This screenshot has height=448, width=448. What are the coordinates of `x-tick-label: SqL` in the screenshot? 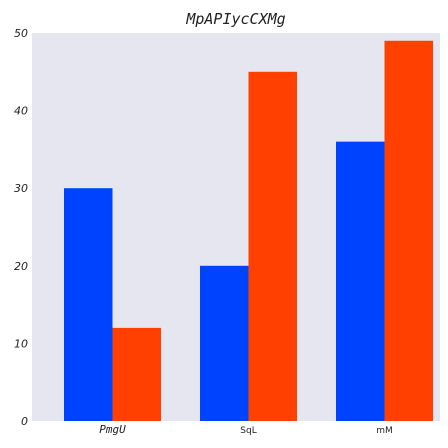 It's located at (248, 431).